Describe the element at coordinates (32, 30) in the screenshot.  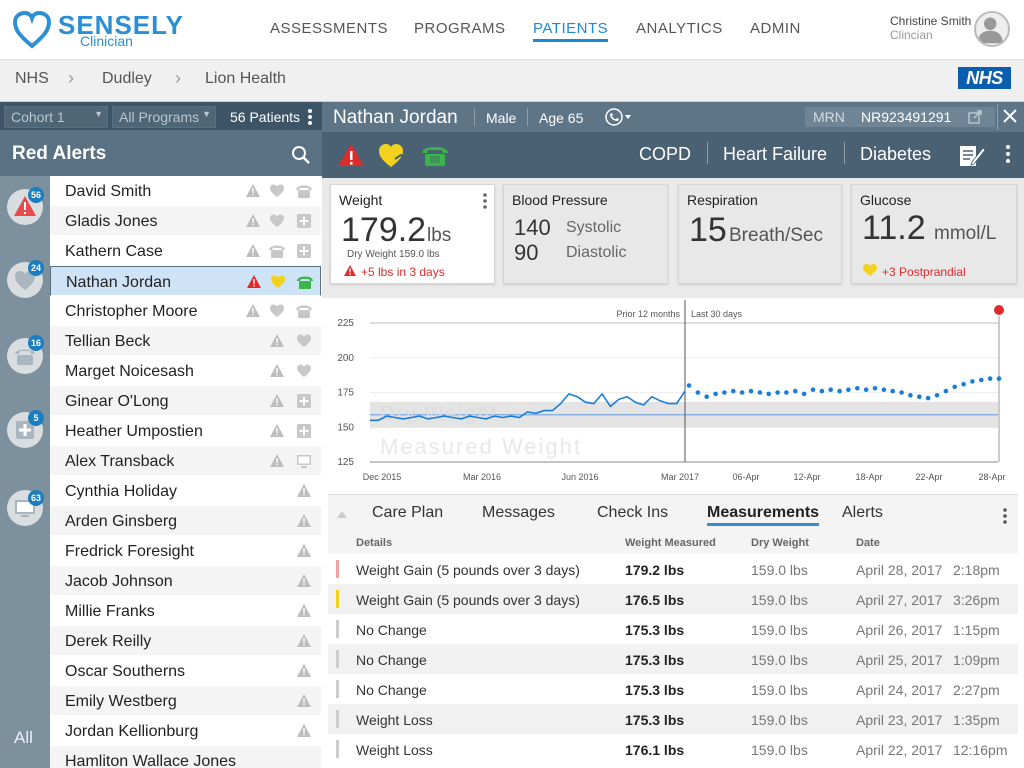
I see `sensely-logo-icon` at that location.